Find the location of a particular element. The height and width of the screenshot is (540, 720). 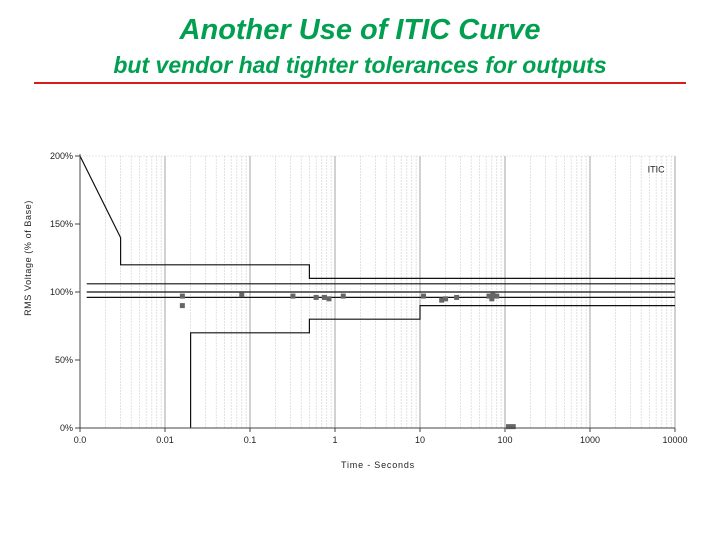

title-divider is located at coordinates (360, 83).